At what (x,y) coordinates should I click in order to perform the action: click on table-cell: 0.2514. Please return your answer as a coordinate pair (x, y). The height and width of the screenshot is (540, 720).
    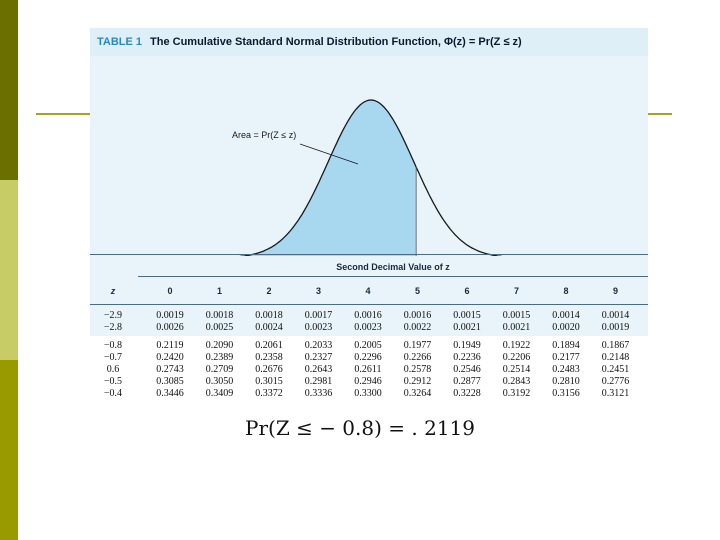
    Looking at the image, I should click on (516, 369).